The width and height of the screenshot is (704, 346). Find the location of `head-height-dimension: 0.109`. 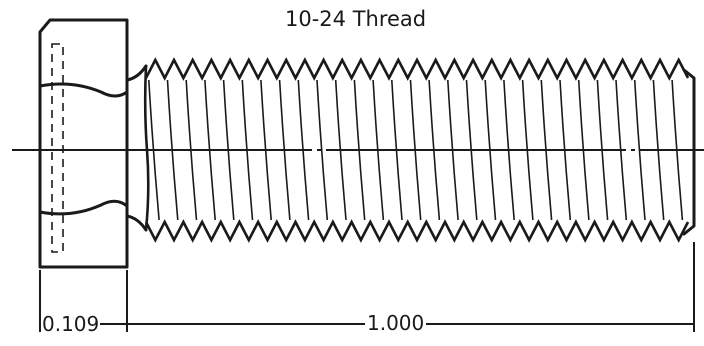

head-height-dimension: 0.109 is located at coordinates (71, 324).